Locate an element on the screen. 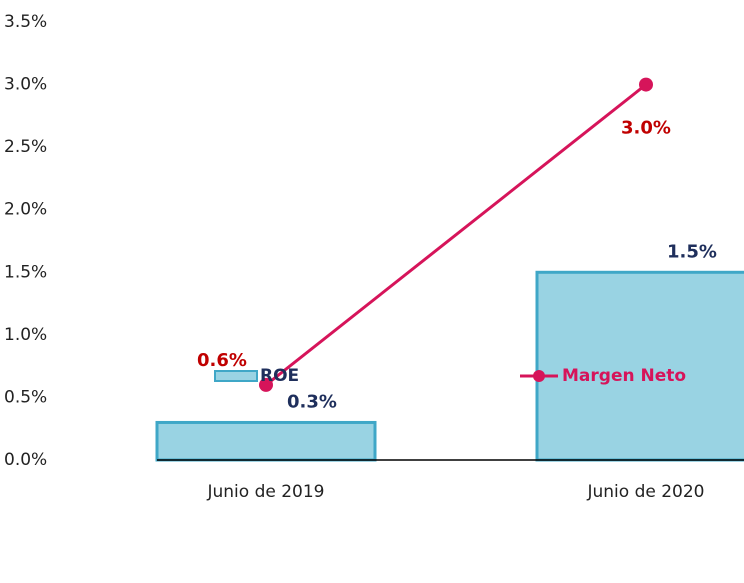 This screenshot has height=583, width=744. y-tick-label: 1.5% is located at coordinates (25, 272).